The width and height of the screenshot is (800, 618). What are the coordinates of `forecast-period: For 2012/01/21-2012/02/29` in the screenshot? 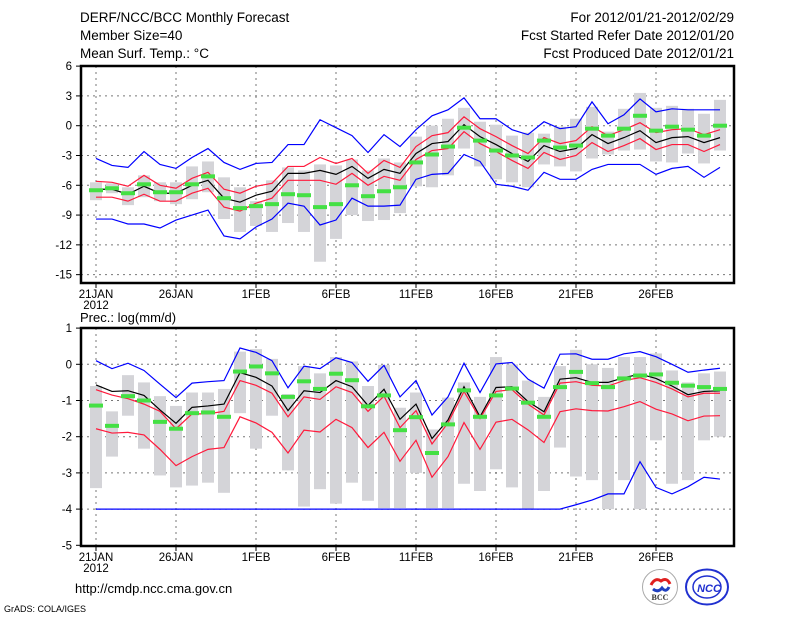 It's located at (652, 17).